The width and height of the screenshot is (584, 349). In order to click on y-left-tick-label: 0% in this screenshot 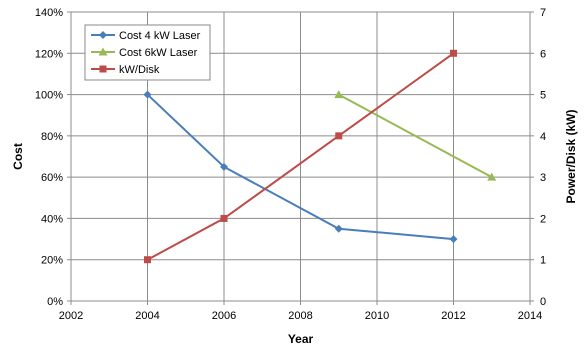, I will do `click(55, 302)`.